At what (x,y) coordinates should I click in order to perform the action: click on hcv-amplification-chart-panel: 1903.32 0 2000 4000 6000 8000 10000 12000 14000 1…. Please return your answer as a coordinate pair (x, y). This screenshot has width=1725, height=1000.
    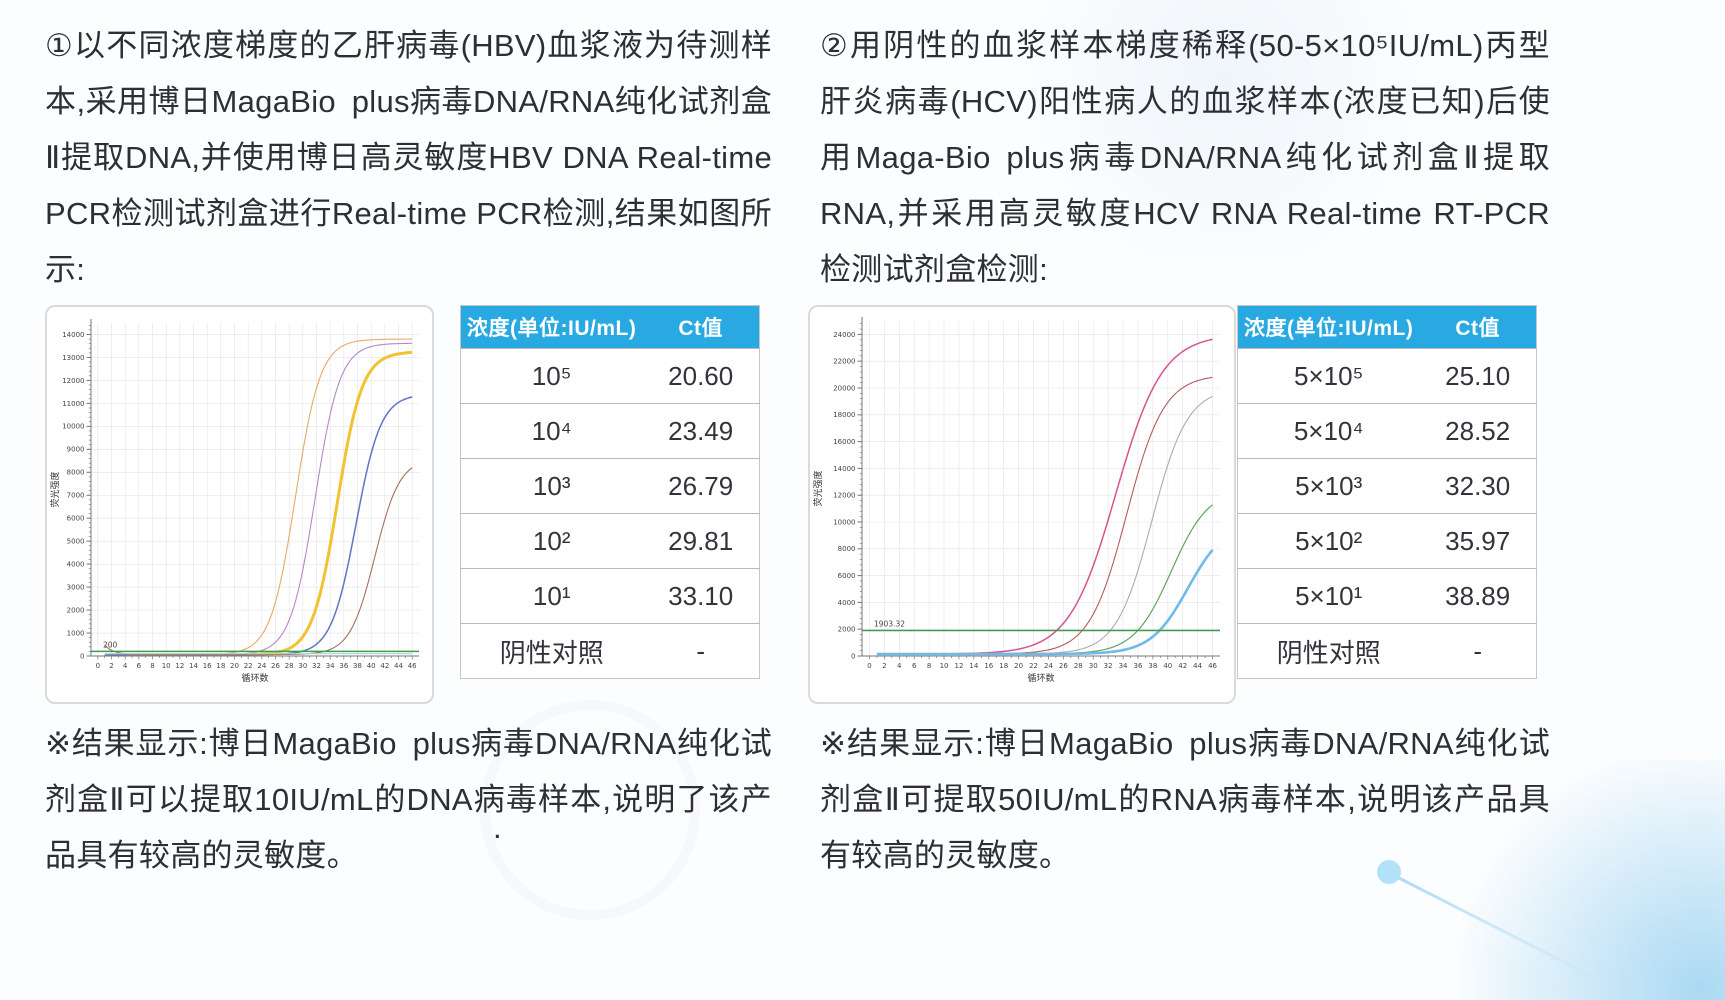
    Looking at the image, I should click on (1022, 504).